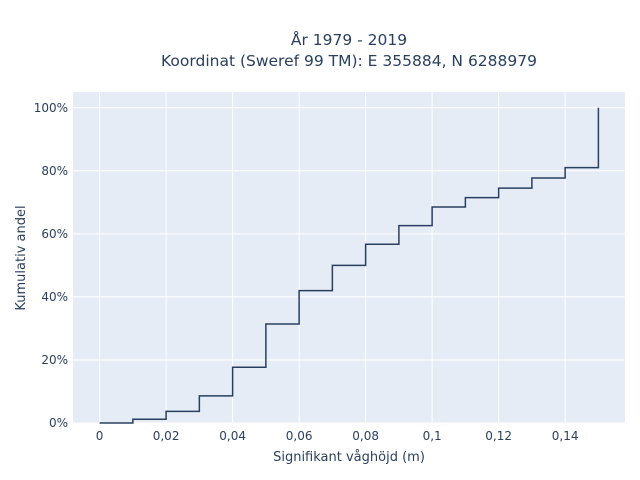 This screenshot has height=480, width=640. I want to click on x-tick-label: 0,04, so click(232, 436).